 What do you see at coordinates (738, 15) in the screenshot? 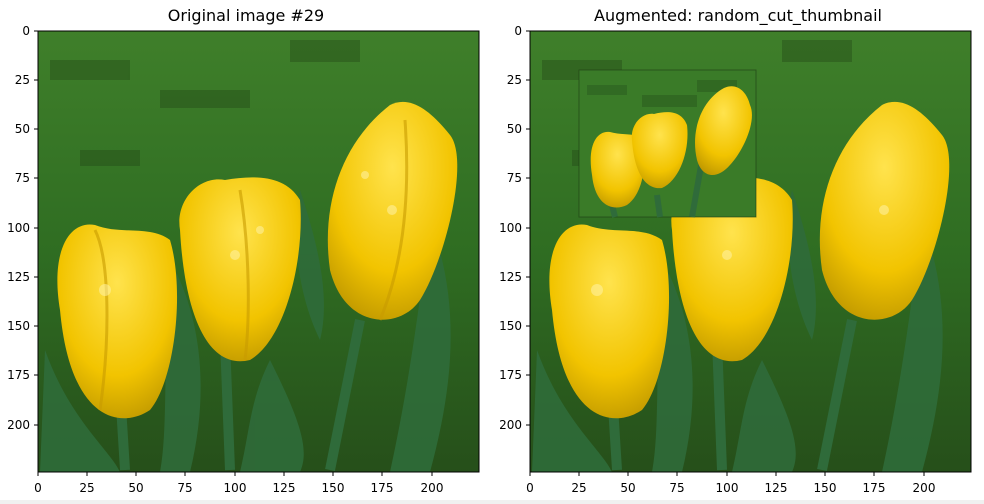
I see `panel-title: Augmented: random_cut_thumbnail` at bounding box center [738, 15].